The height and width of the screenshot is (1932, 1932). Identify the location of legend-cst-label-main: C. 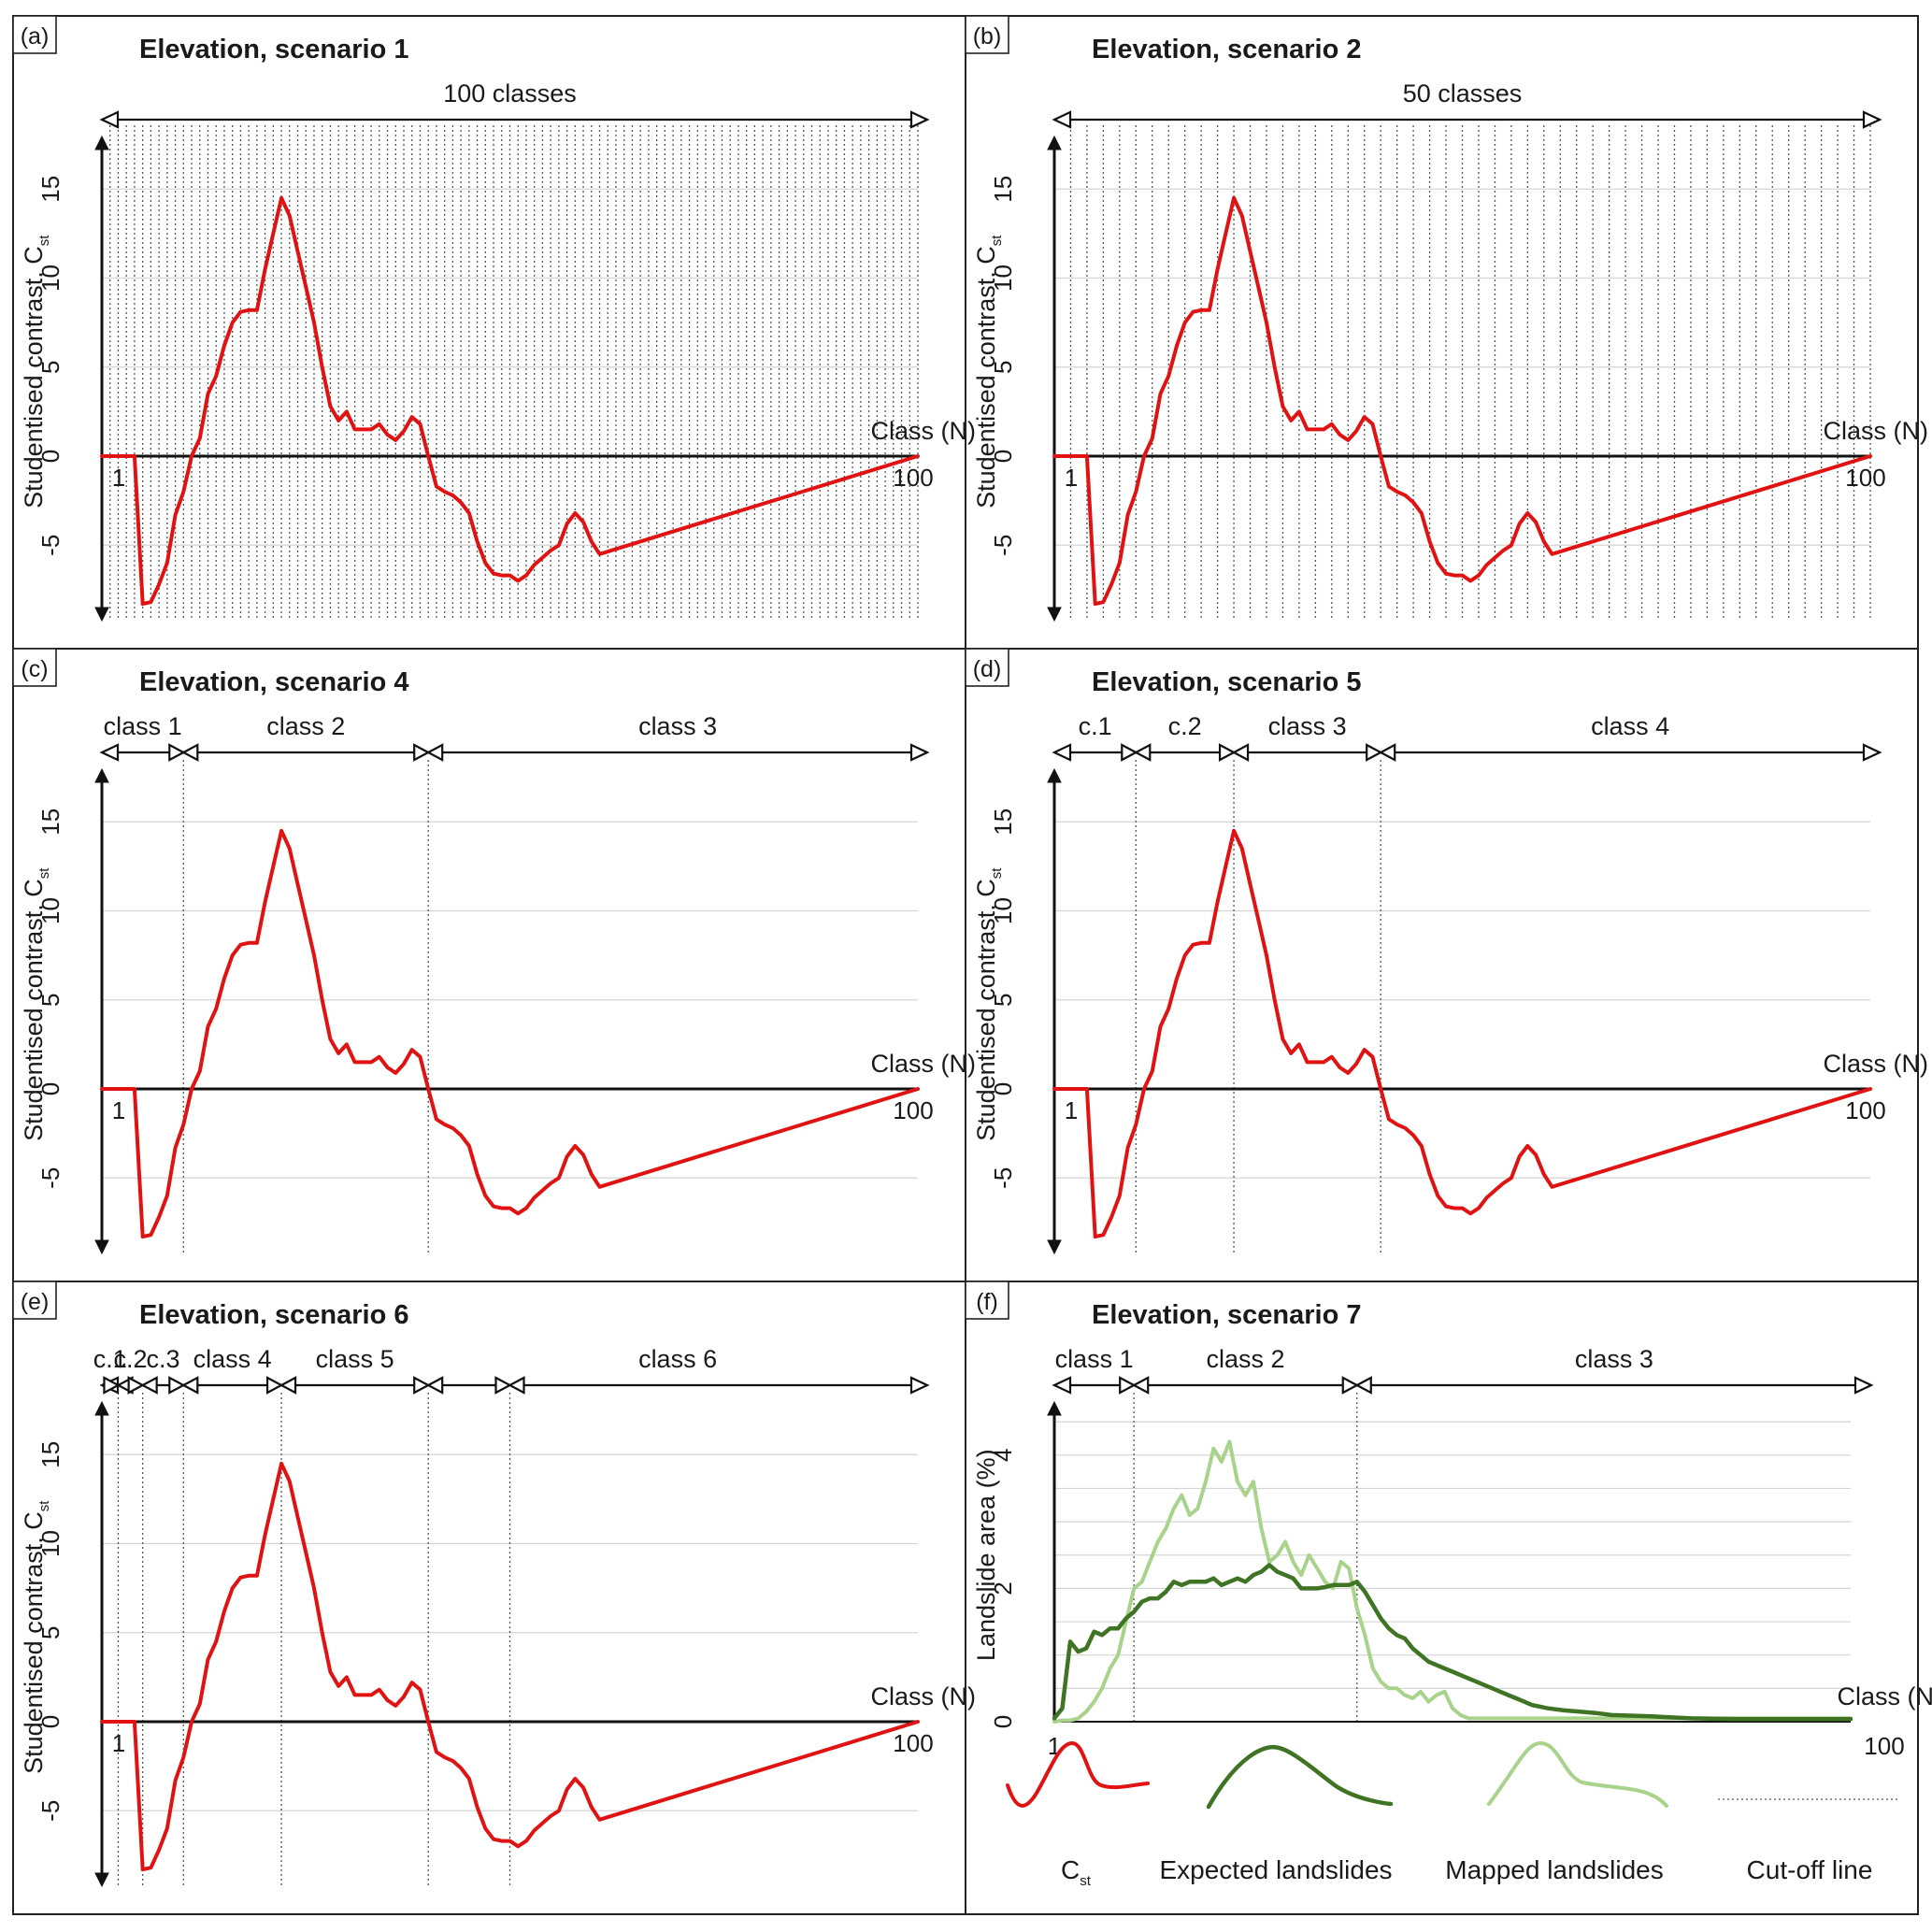
(1070, 1869).